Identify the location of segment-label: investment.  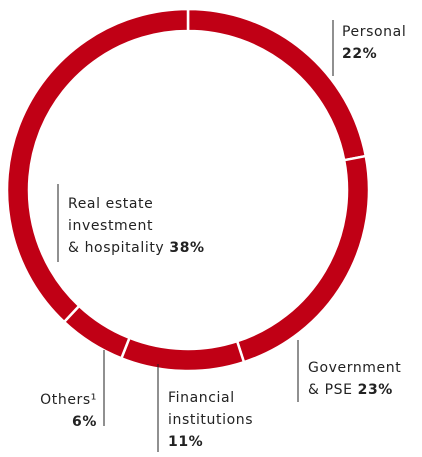
(110, 226).